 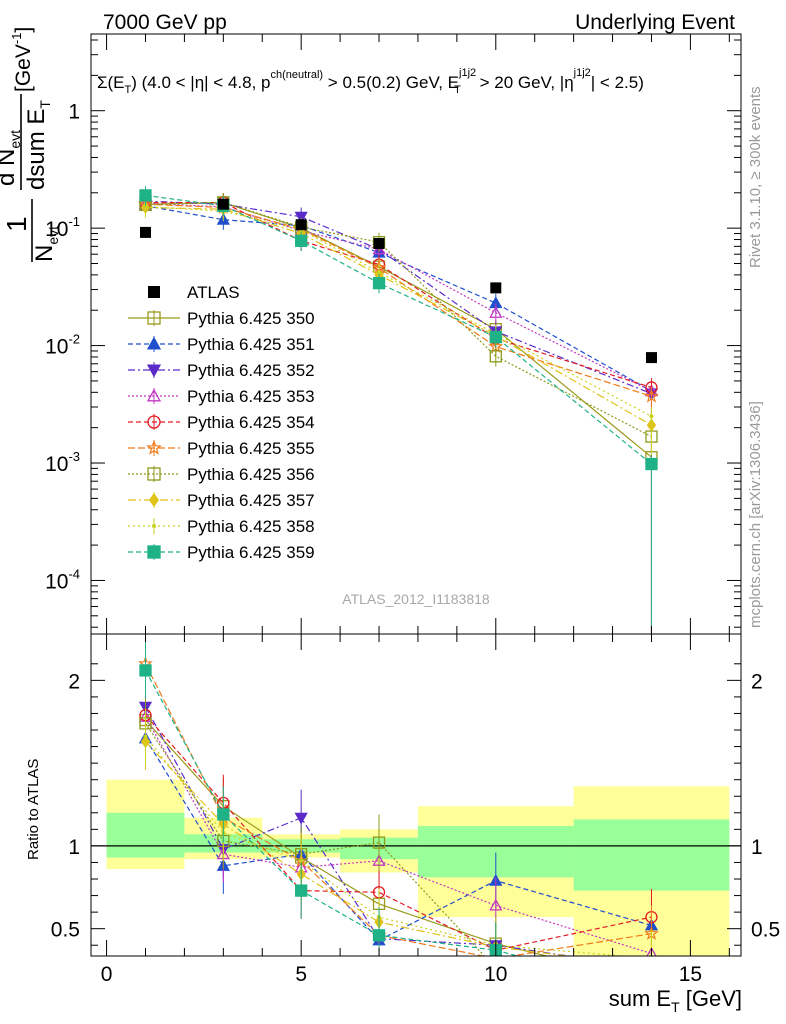 I want to click on legend-item-7: Pythia 6.425 356, so click(x=221, y=474).